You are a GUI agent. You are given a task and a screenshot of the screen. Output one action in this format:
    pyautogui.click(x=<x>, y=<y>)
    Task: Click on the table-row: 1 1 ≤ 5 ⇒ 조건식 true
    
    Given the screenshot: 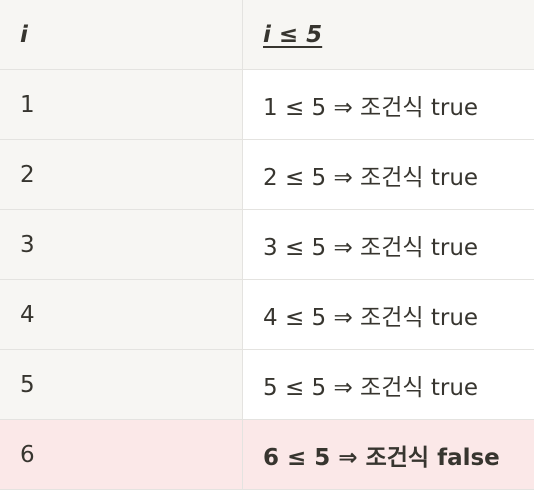 What is the action you would take?
    pyautogui.click(x=267, y=105)
    